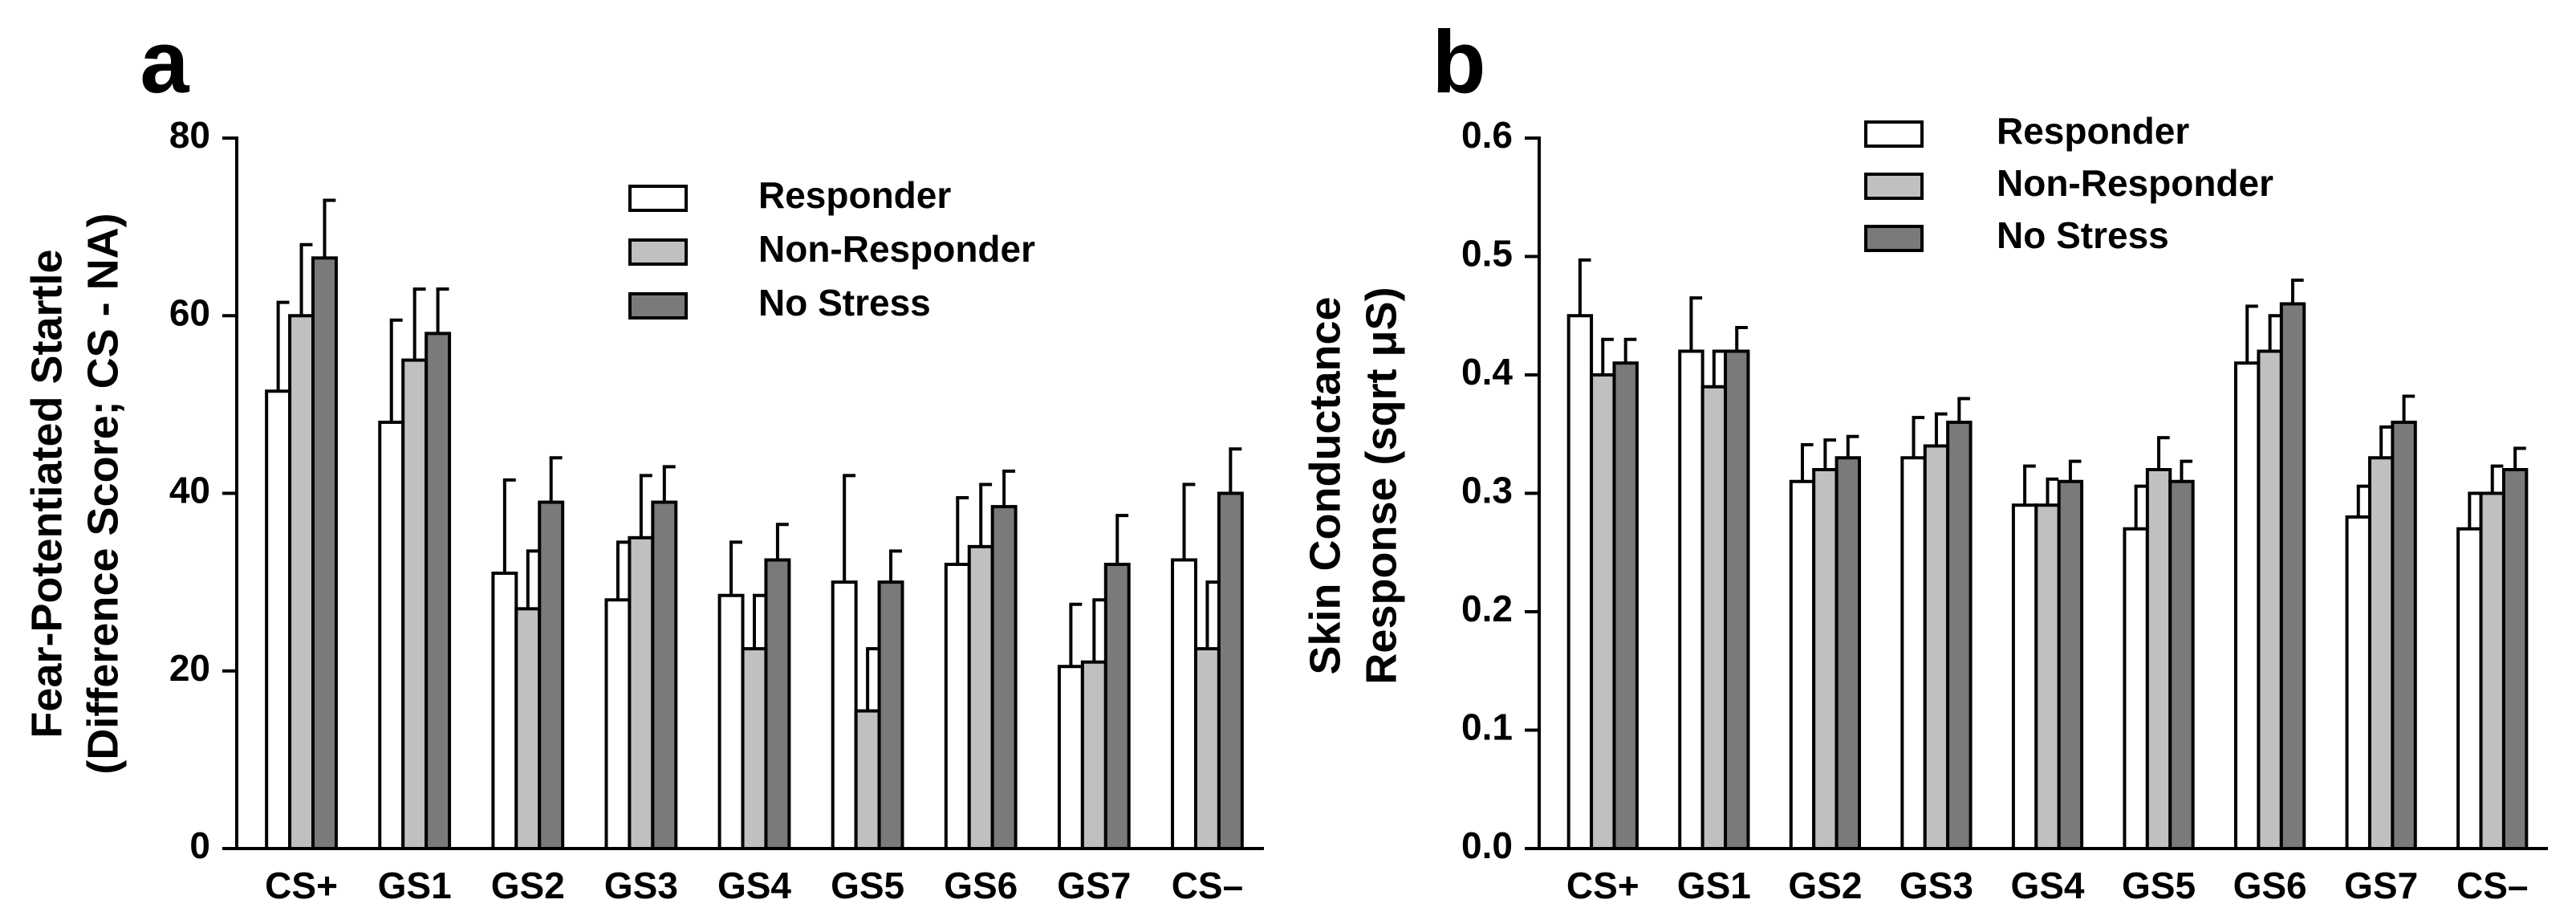  Describe the element at coordinates (189, 135) in the screenshot. I see `y-tick-label: 80` at that location.